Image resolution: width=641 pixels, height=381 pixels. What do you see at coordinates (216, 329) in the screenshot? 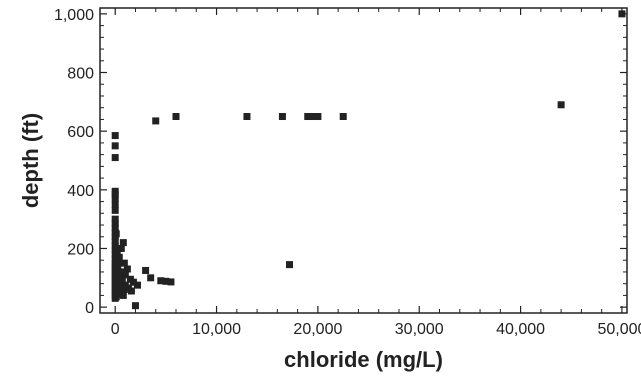
I see `x-tick-label: 10,000` at bounding box center [216, 329].